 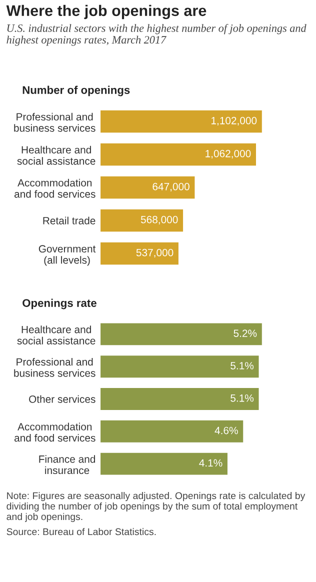 I want to click on source-note: Source: Bureau of Labor Statistics., so click(x=81, y=532).